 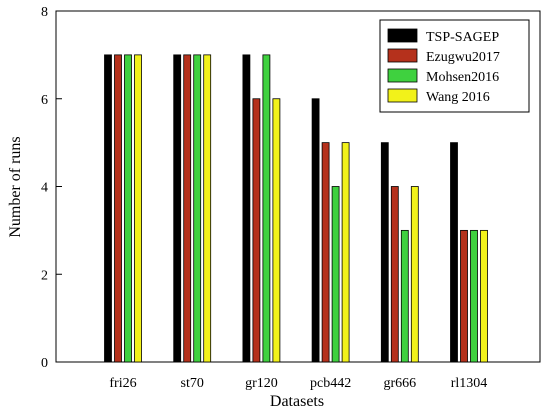 What do you see at coordinates (454, 66) in the screenshot?
I see `legend: TSP-SAGEP Ezugwu2017 Mohsen2016 Wang 2016` at bounding box center [454, 66].